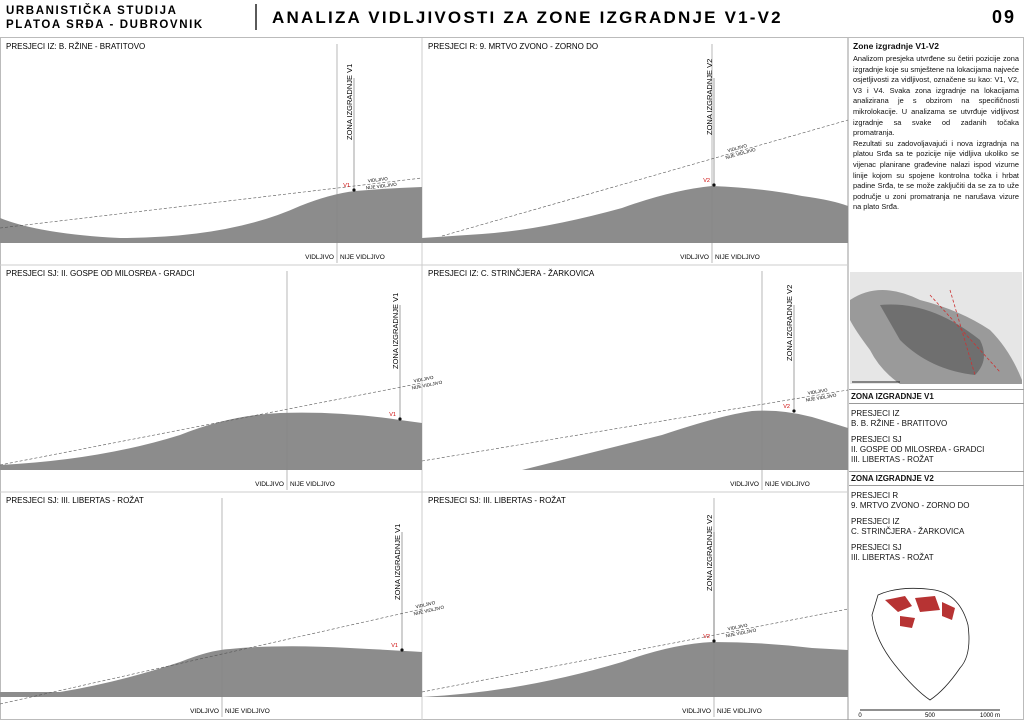 The height and width of the screenshot is (720, 1024). Describe the element at coordinates (1004, 17) in the screenshot. I see `page-number: 09` at that location.